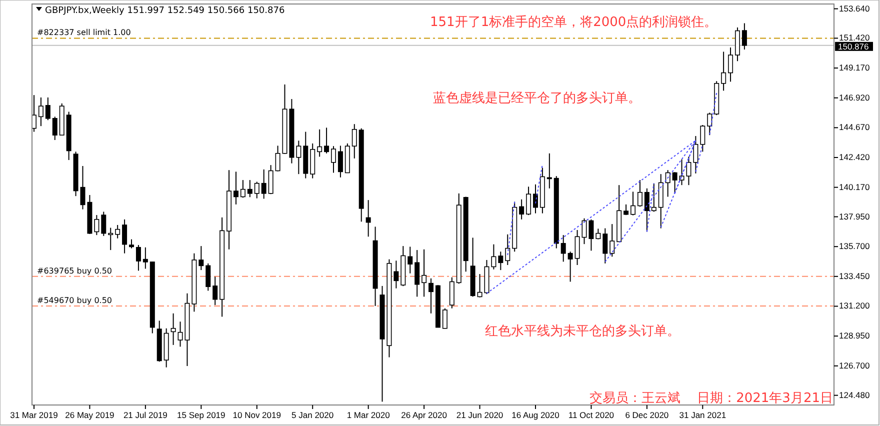  I want to click on x-tick-label: 21 Jul 2019, so click(145, 415).